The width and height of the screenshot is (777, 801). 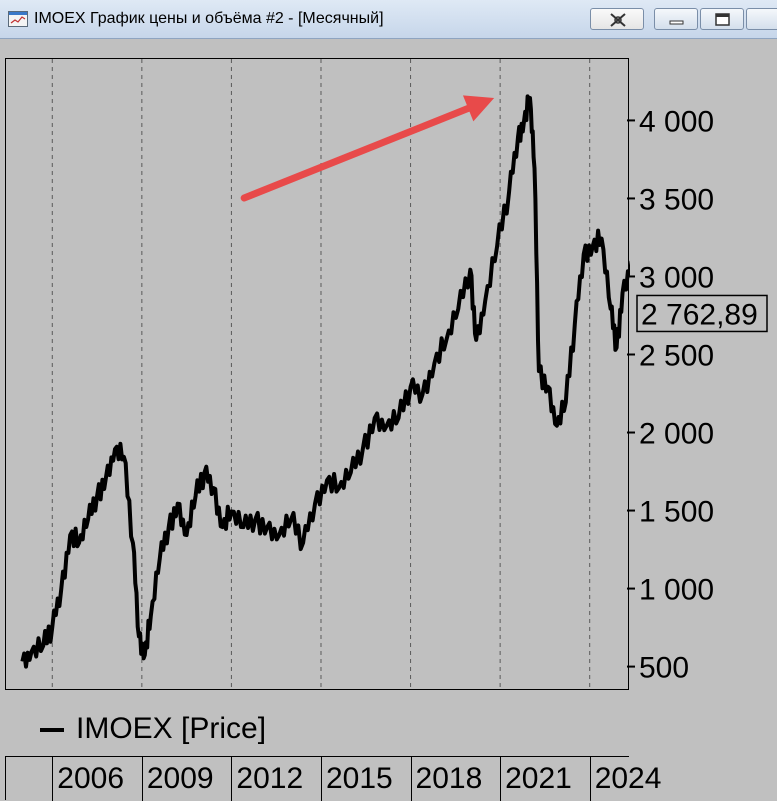 I want to click on maximize-icon, so click(x=722, y=19).